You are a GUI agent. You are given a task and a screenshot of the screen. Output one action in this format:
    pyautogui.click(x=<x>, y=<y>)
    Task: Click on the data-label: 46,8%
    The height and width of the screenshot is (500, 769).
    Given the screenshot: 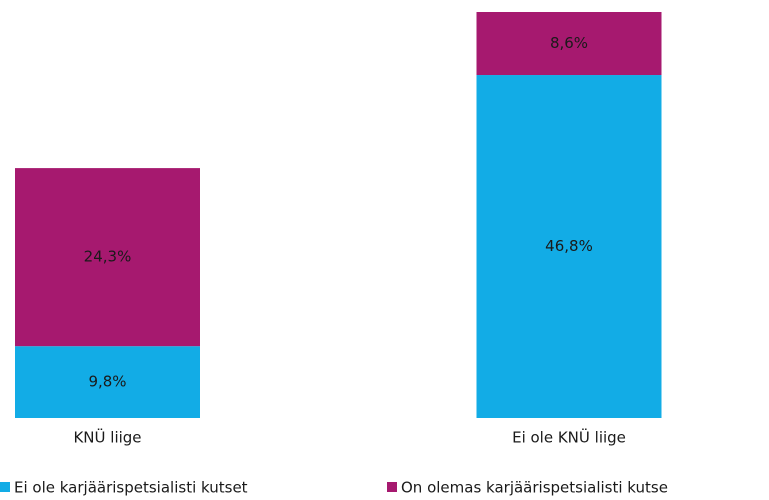 What is the action you would take?
    pyautogui.click(x=569, y=246)
    